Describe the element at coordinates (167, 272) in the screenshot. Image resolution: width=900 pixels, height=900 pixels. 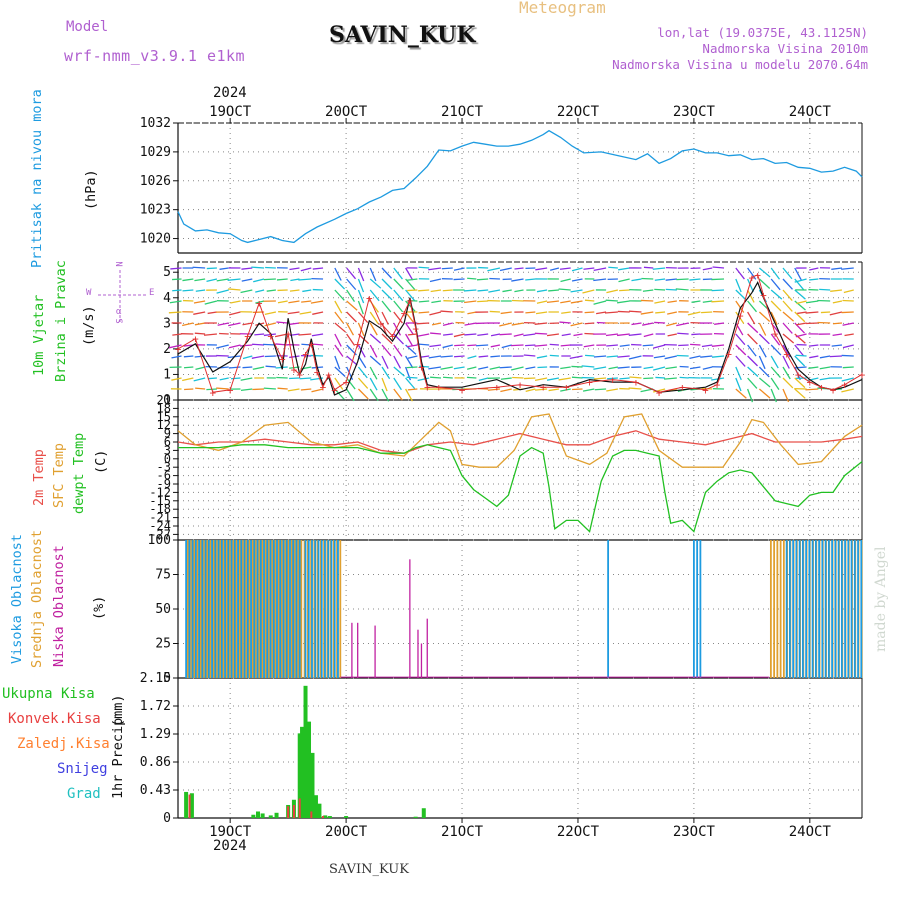
I see `y-tick-label: 5` at that location.